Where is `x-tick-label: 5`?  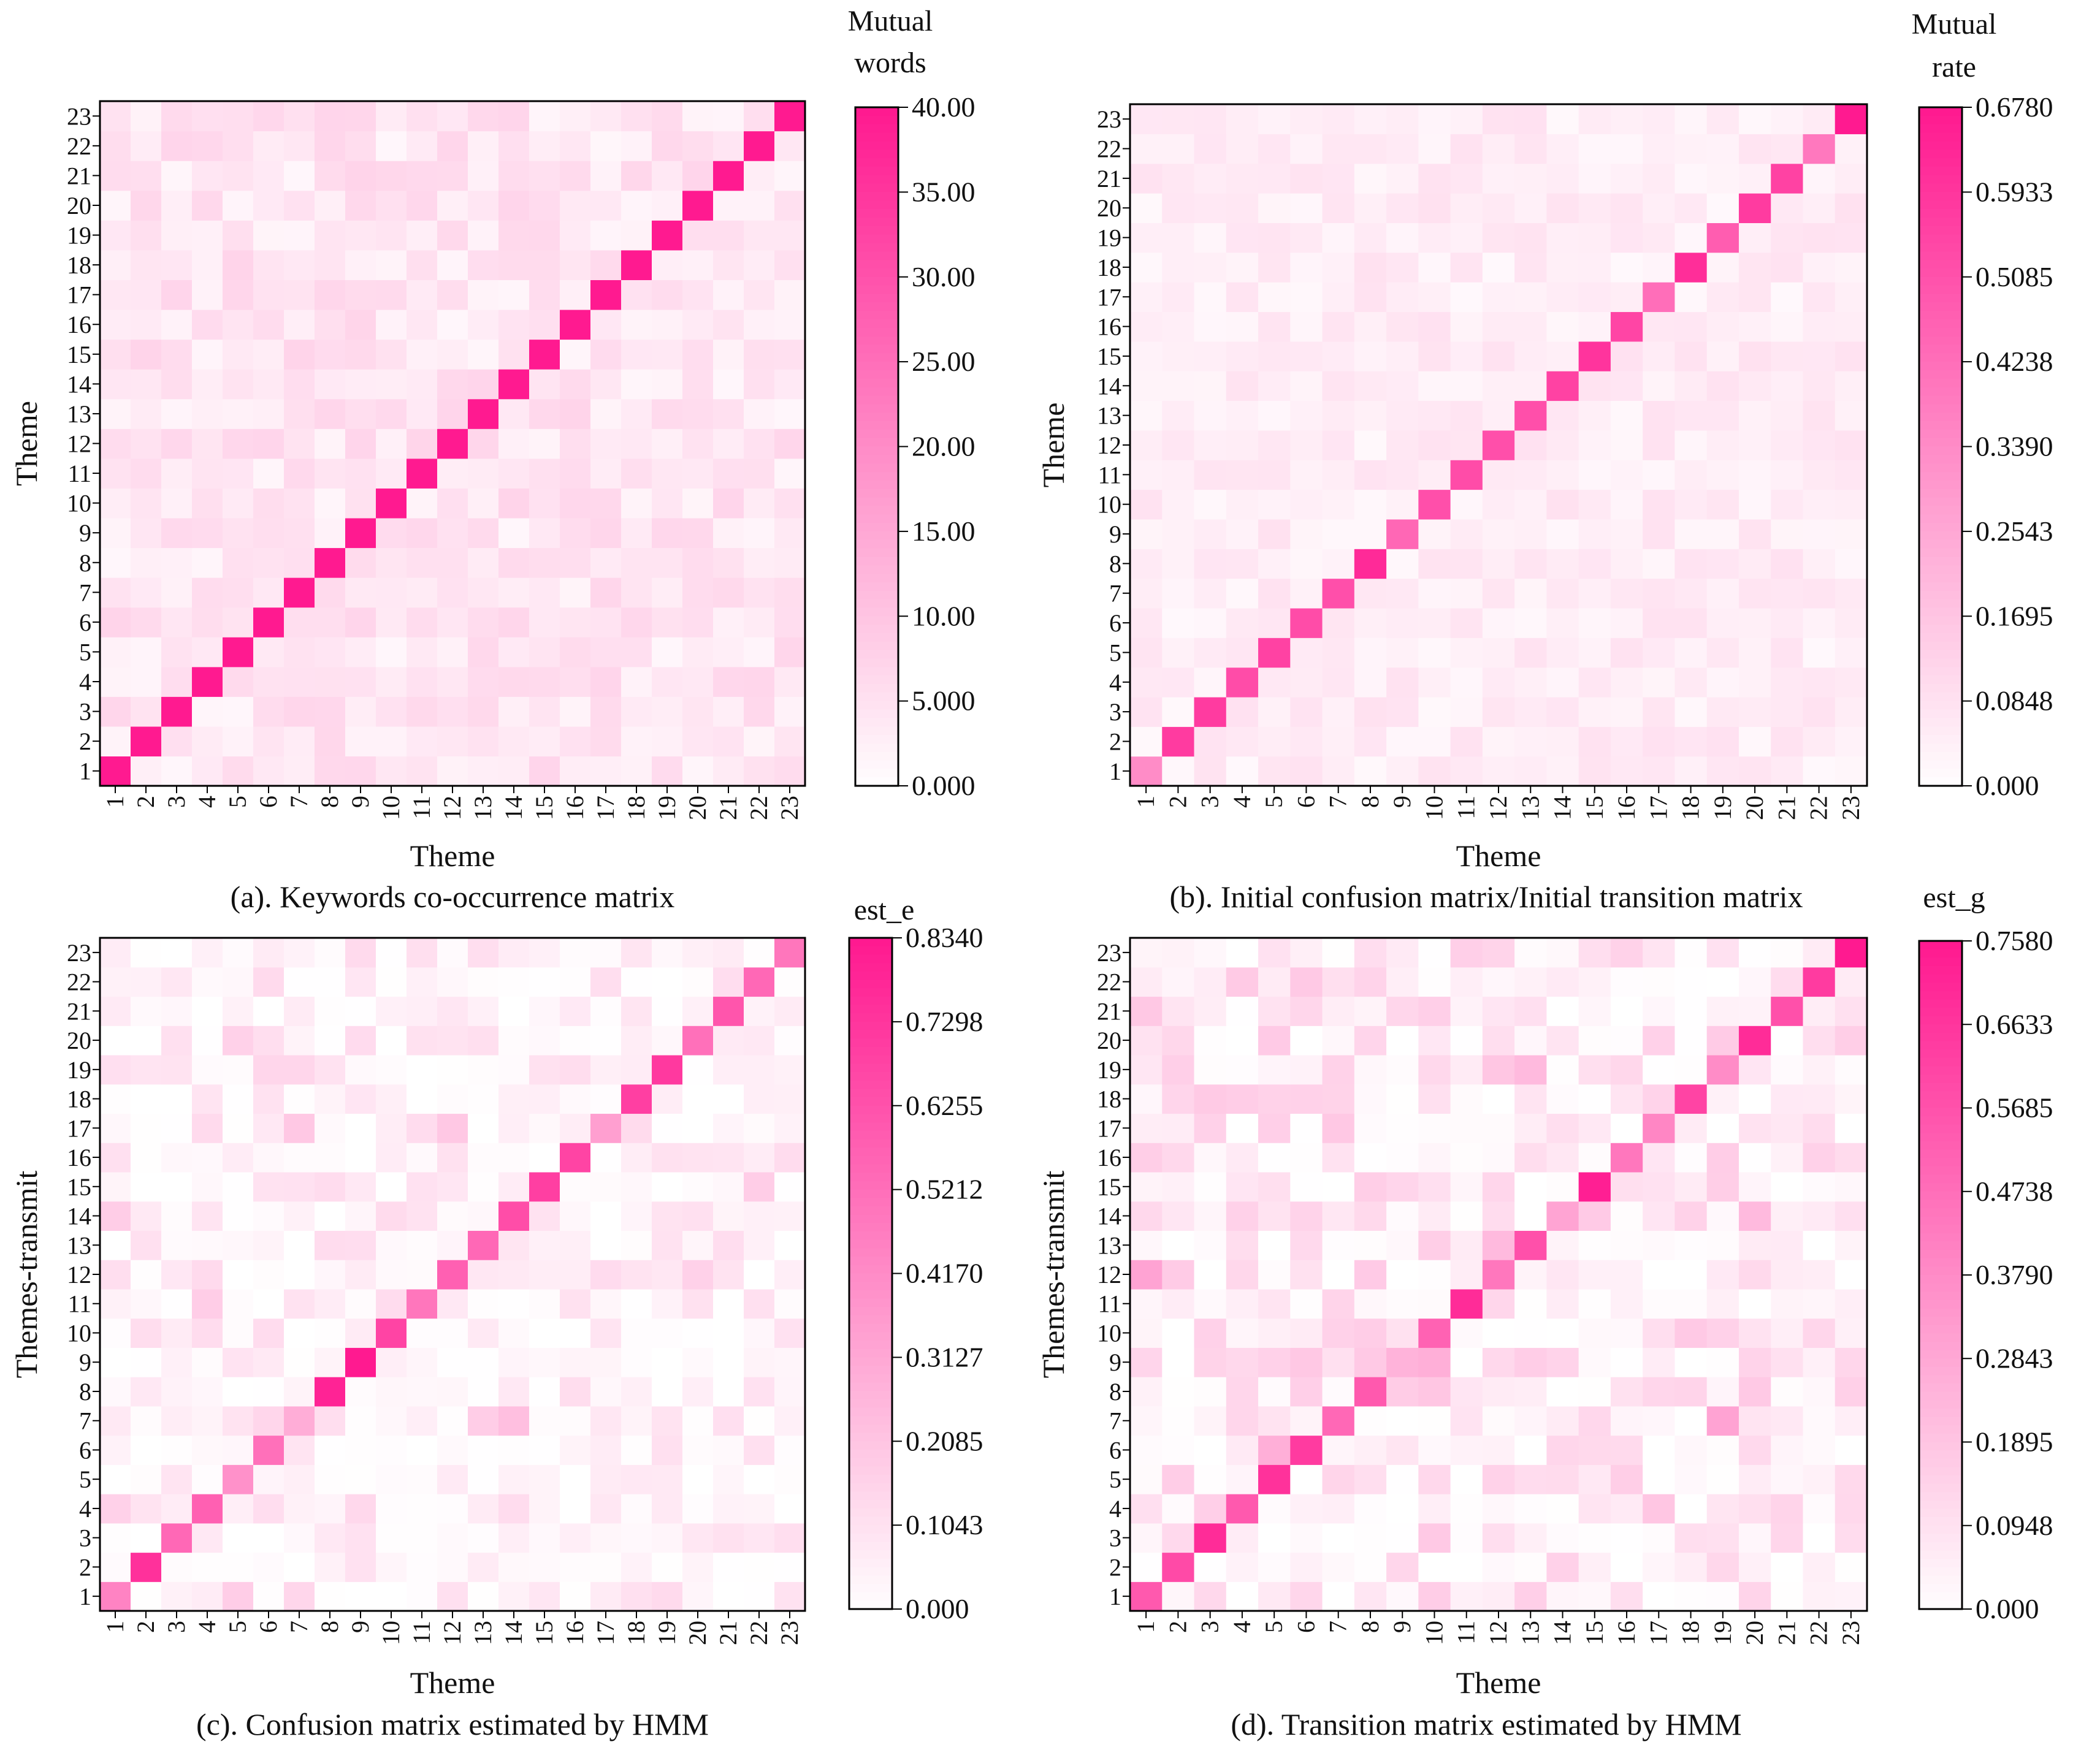 x-tick-label: 5 is located at coordinates (238, 1627).